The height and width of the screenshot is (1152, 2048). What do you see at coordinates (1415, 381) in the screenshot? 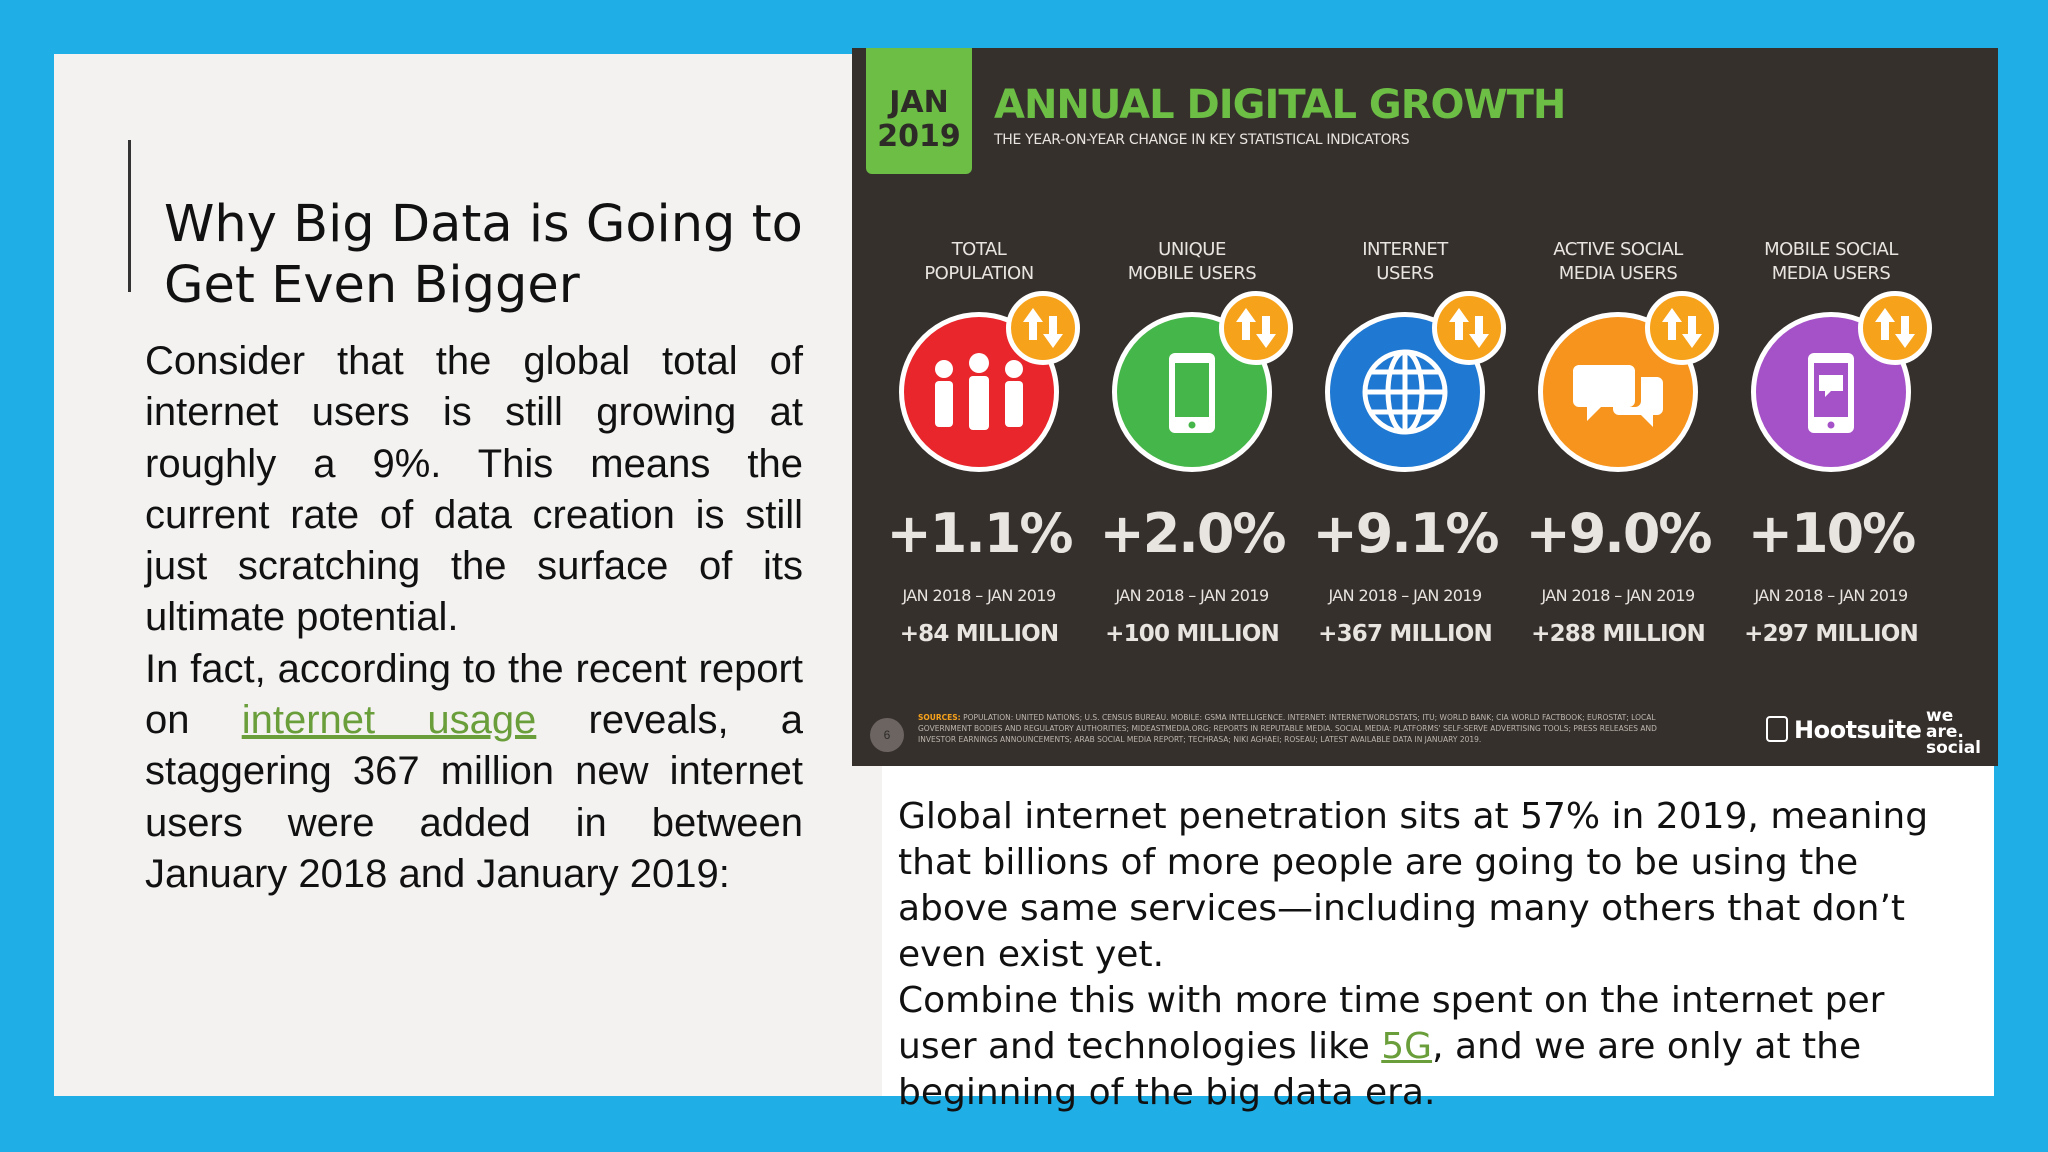
I see `globe-icon` at bounding box center [1415, 381].